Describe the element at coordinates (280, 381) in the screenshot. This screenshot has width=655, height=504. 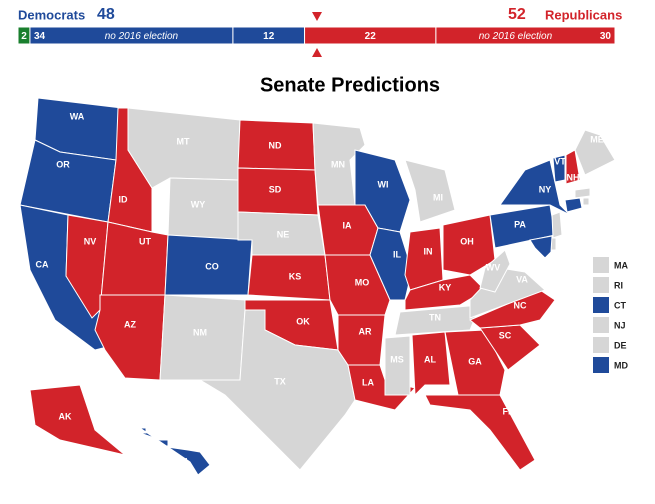
I see `state-label: TX` at that location.